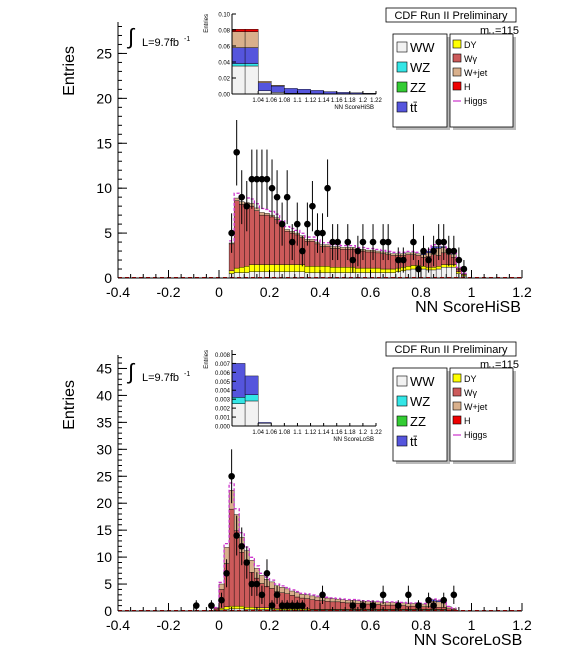 The width and height of the screenshot is (567, 667). I want to click on inset-y-tick-label: 0.001, so click(223, 419).